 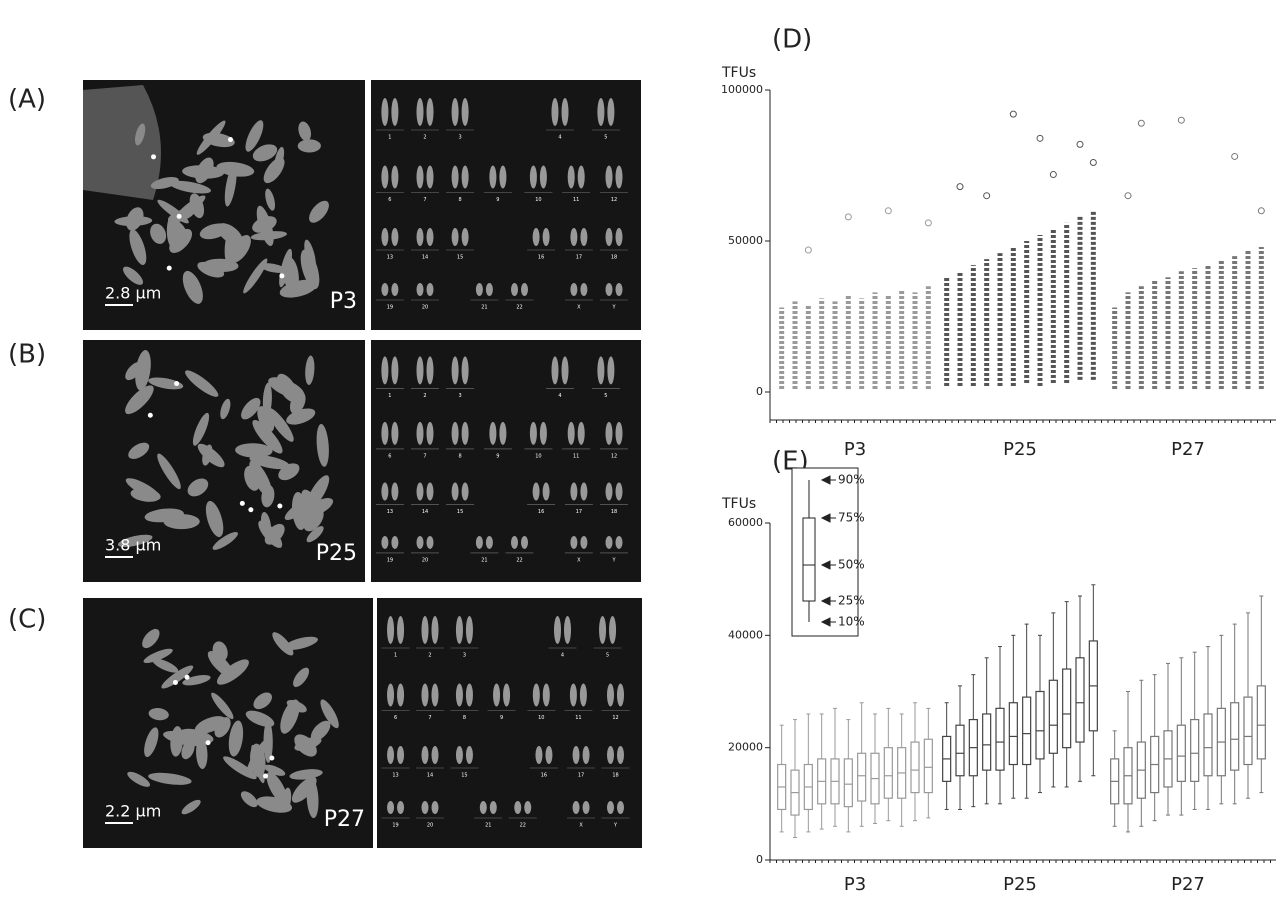 What do you see at coordinates (1188, 449) in the screenshot?
I see `group-label: P27` at bounding box center [1188, 449].